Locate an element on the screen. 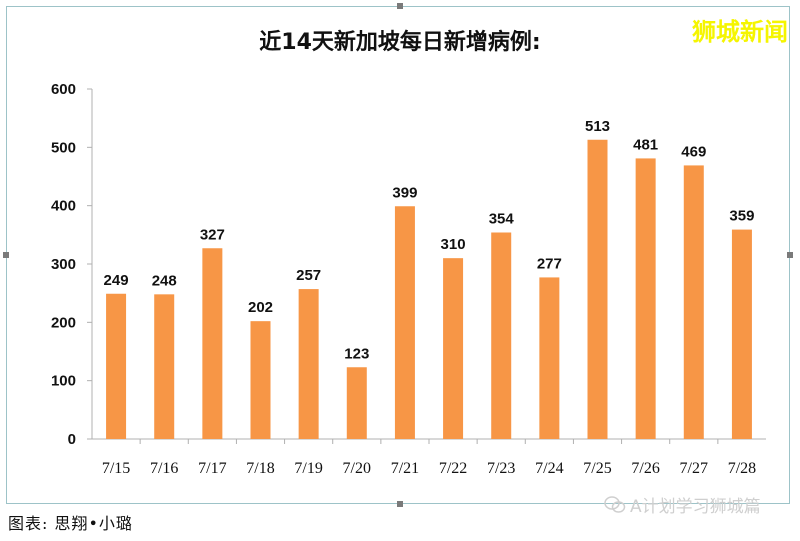  y-tick-label: 500 is located at coordinates (63, 147).